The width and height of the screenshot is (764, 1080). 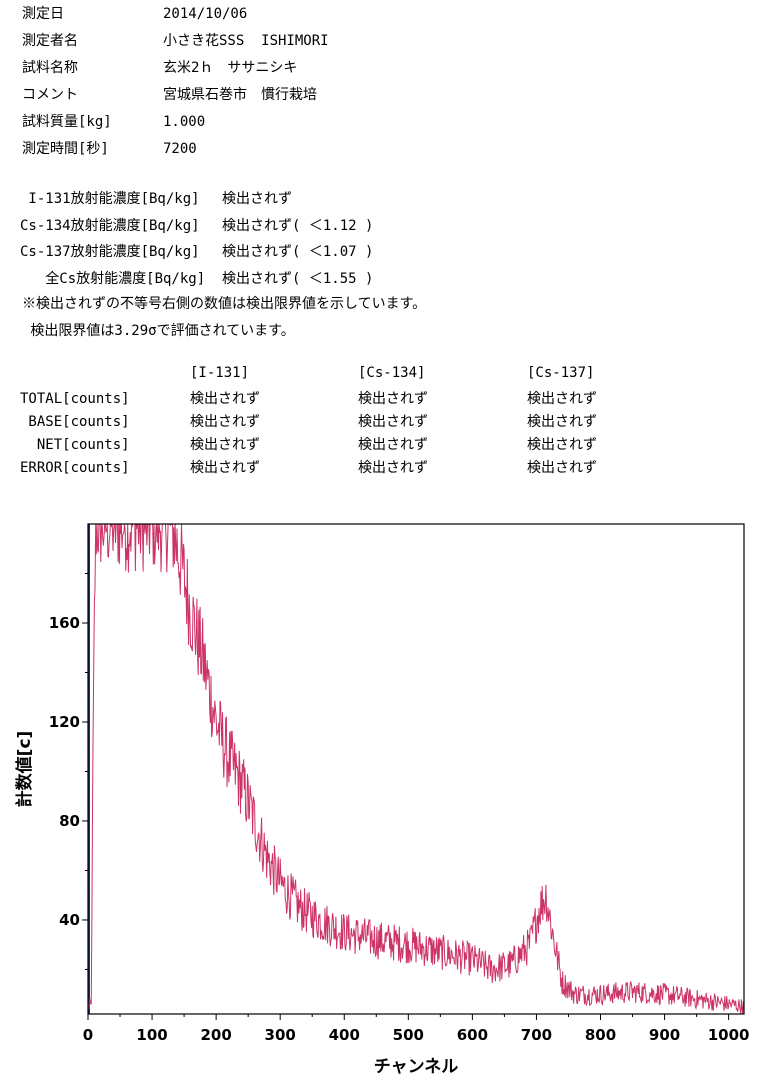 I want to click on concentration-value: 検出されず( ＜1.07 ), so click(x=298, y=252).